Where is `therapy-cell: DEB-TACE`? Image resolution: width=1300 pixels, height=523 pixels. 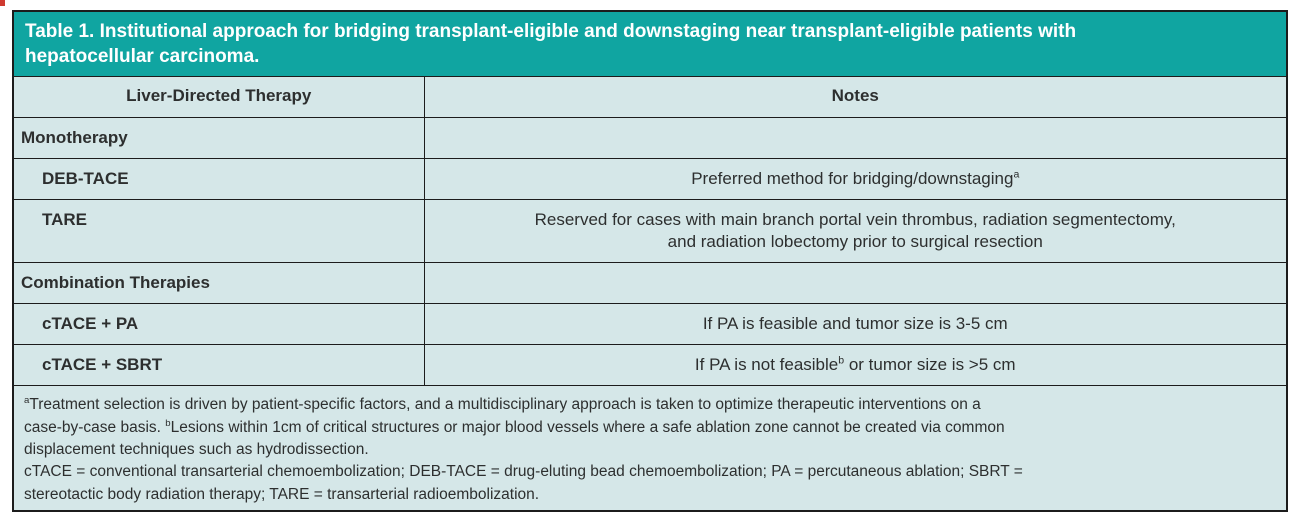 therapy-cell: DEB-TACE is located at coordinates (219, 178).